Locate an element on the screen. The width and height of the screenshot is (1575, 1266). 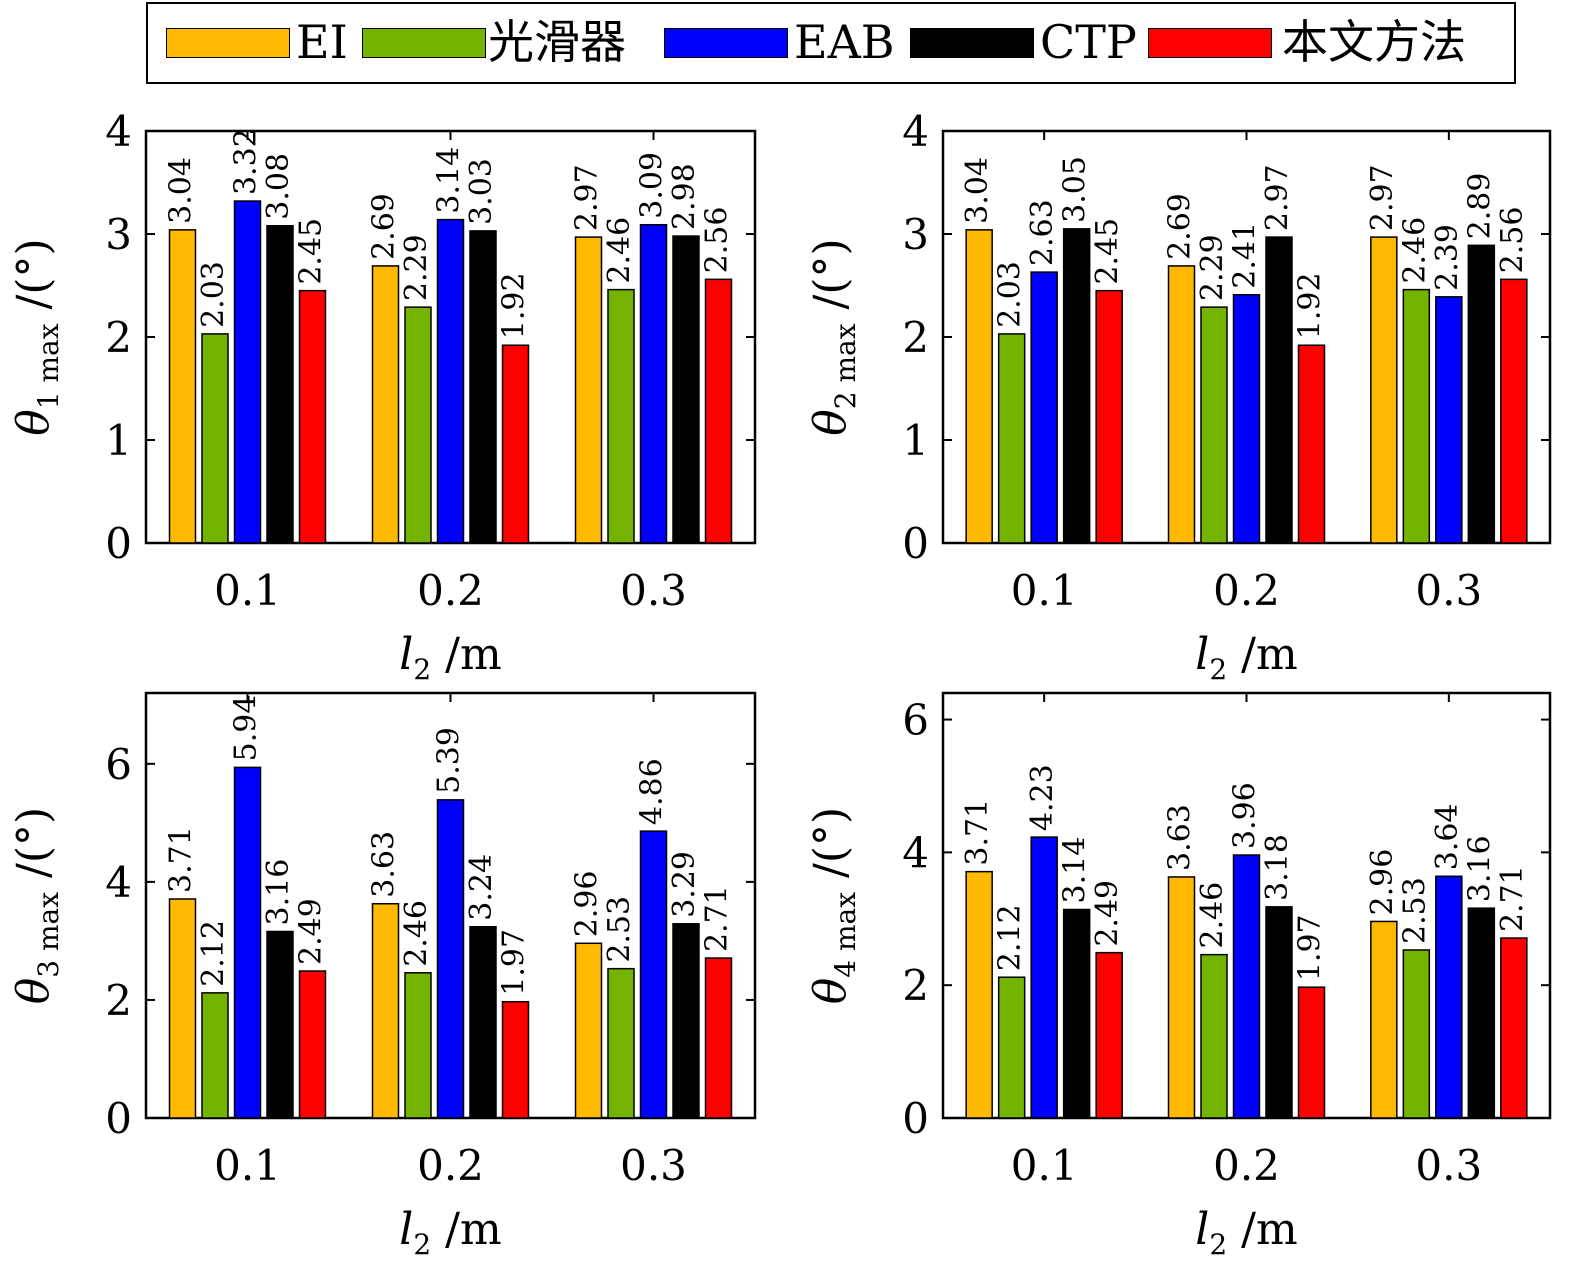
data-label: 2.89 is located at coordinates (1479, 206).